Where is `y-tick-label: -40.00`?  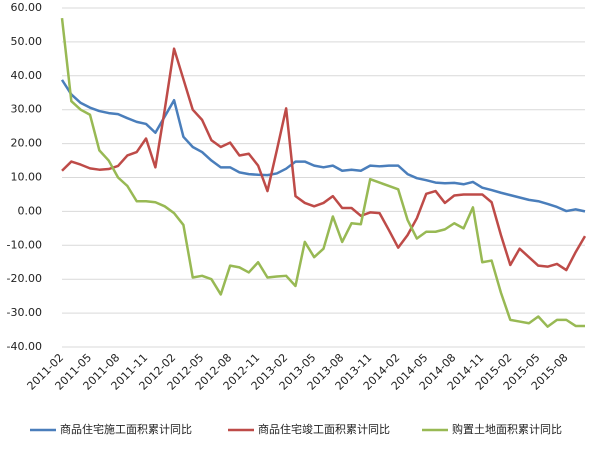
y-tick-label: -40.00 is located at coordinates (24, 346).